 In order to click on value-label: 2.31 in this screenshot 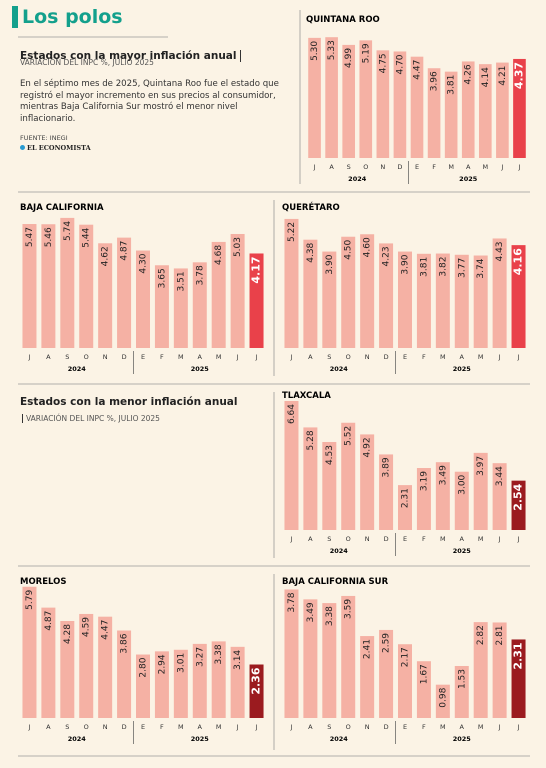, I will do `click(518, 655)`.